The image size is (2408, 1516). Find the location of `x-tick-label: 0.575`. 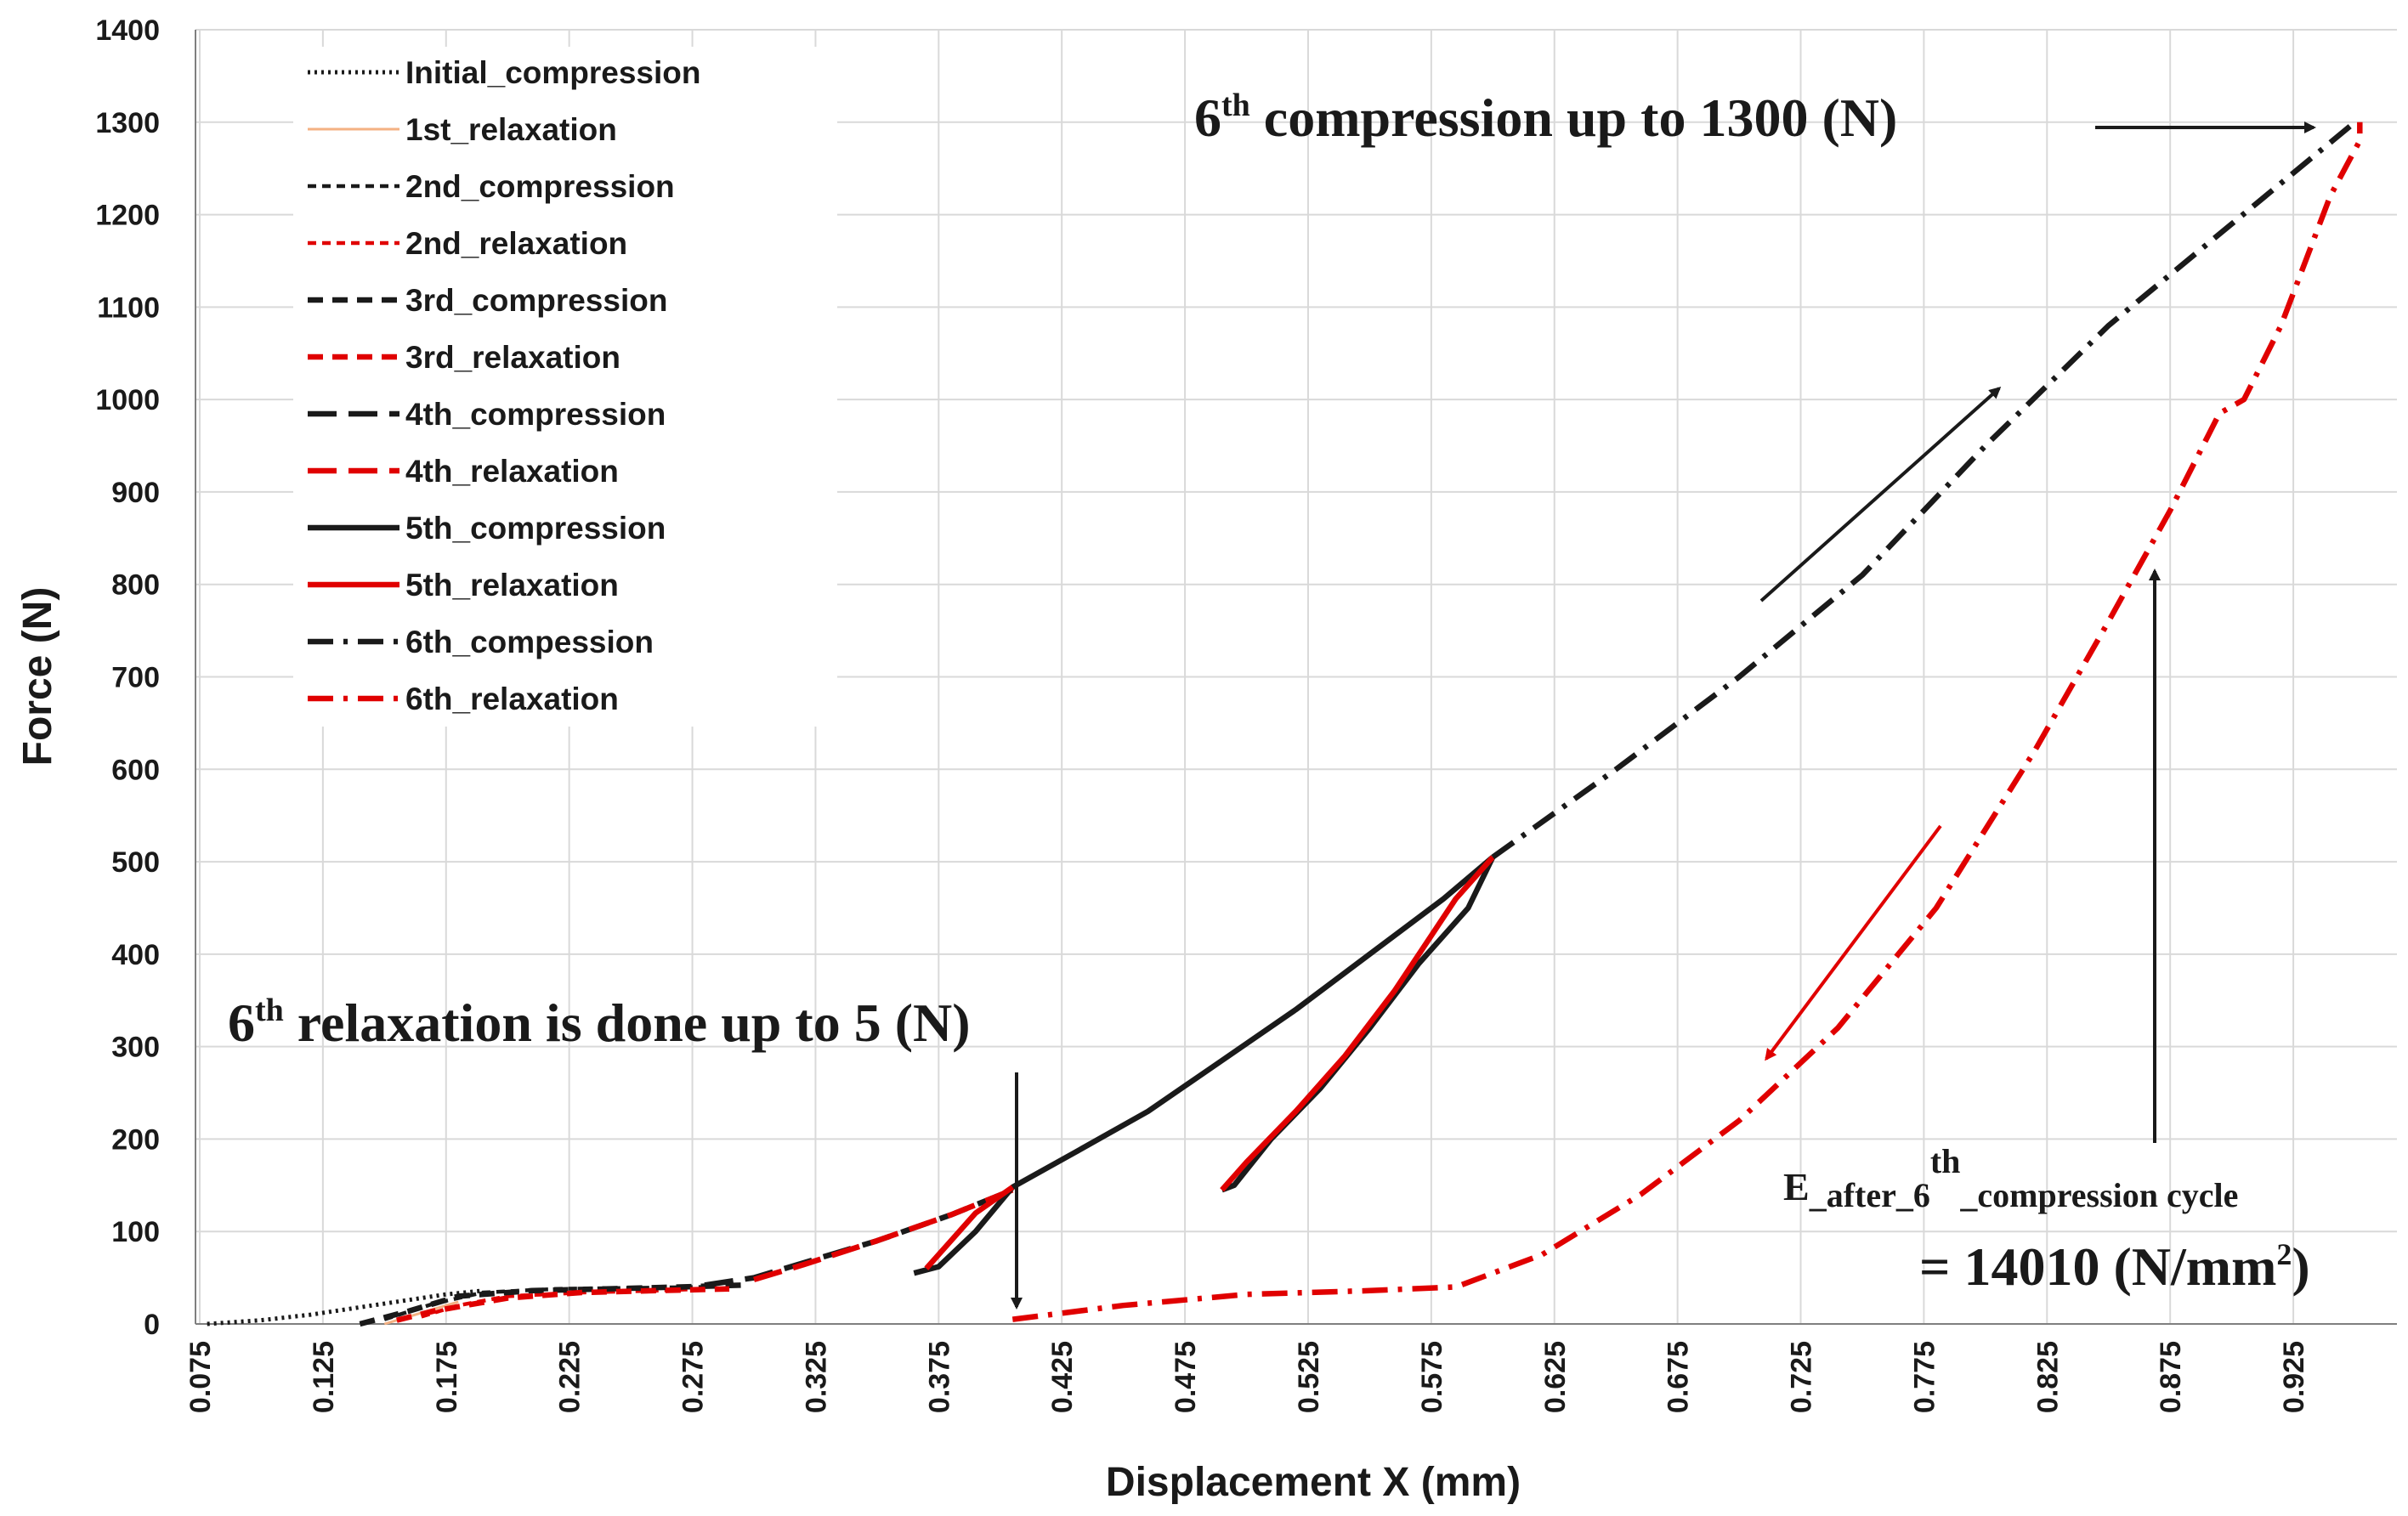

x-tick-label: 0.575 is located at coordinates (1432, 1377).